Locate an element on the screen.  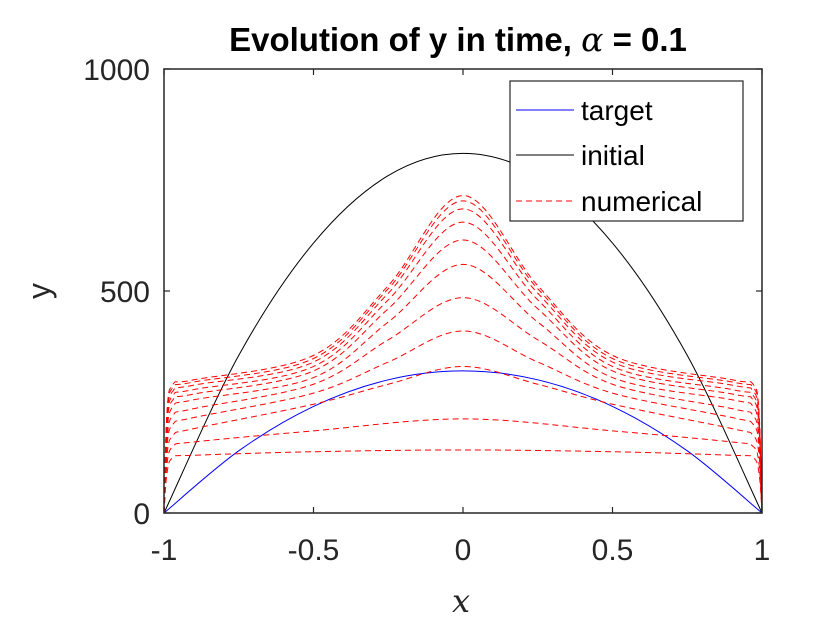
legend-label-initial: initial is located at coordinates (613, 155).